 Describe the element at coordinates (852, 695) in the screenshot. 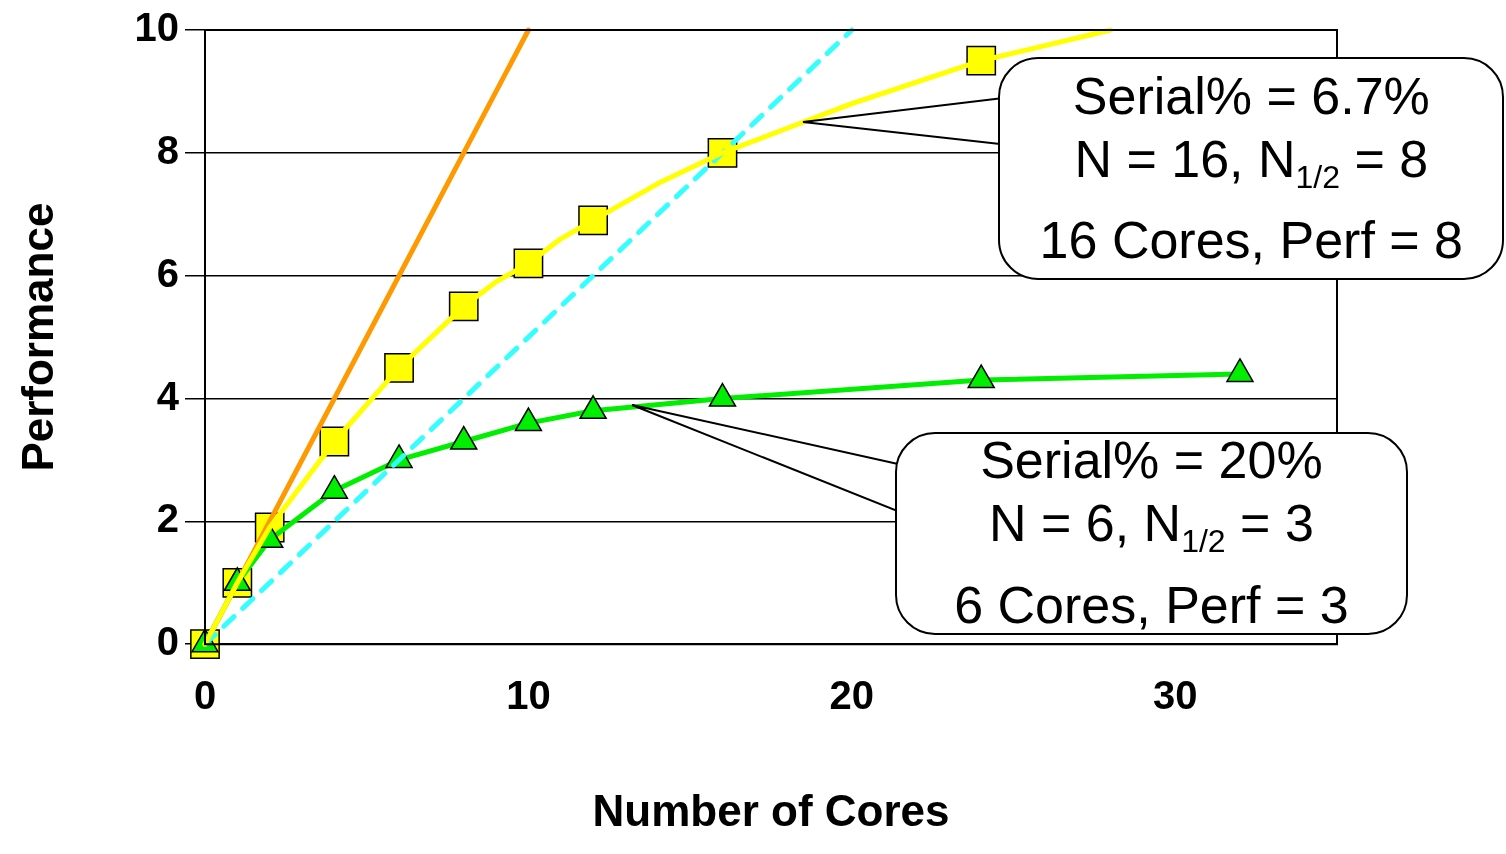

I see `x-tick-label: 20` at that location.